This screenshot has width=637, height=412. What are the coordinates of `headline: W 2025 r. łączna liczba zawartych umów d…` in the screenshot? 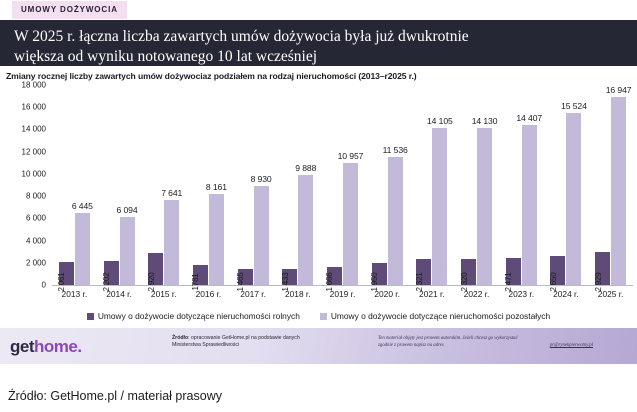 It's located at (318, 43).